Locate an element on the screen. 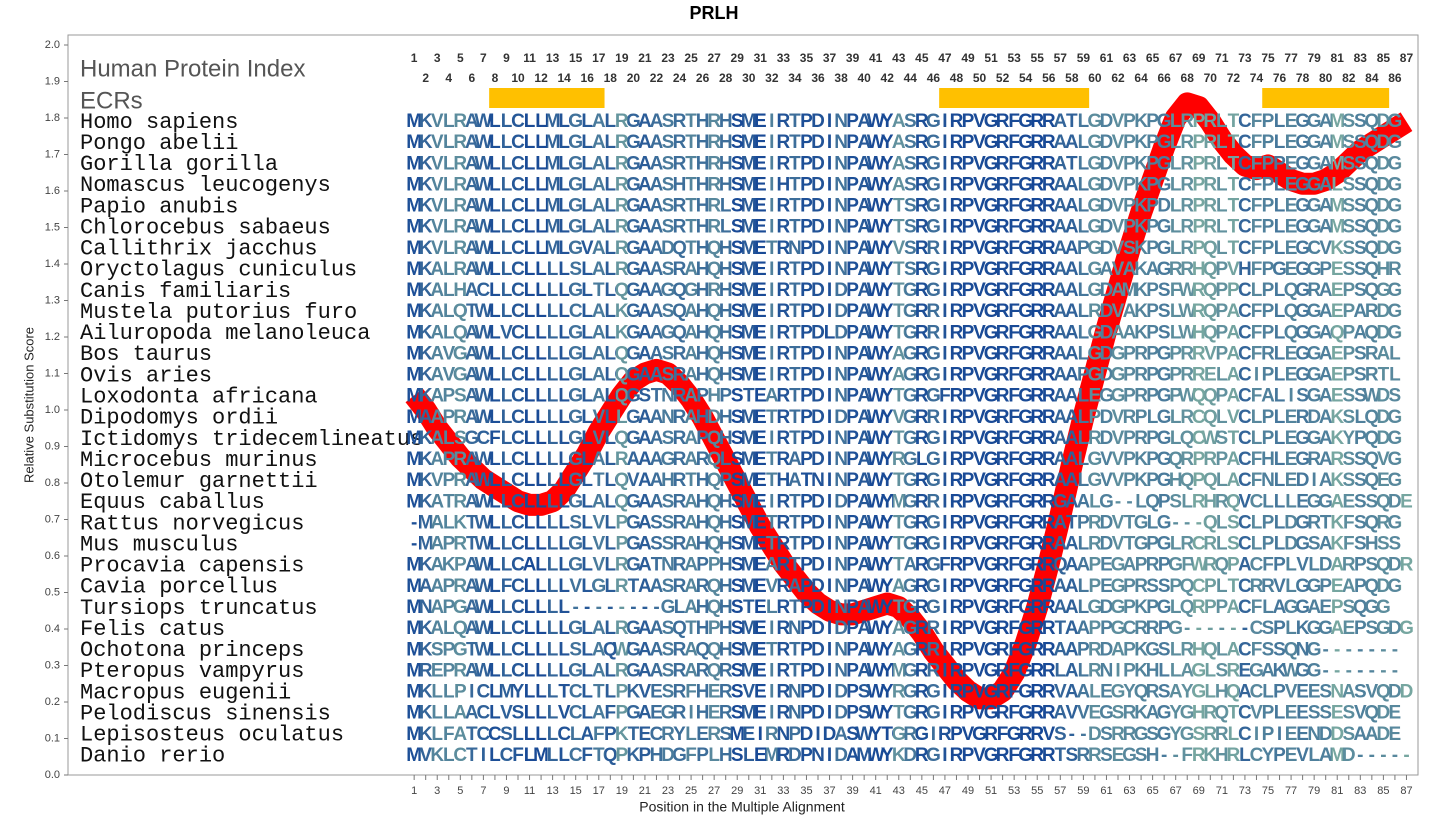 The image size is (1430, 825). y-tick-label: 1.2 is located at coordinates (52, 337).